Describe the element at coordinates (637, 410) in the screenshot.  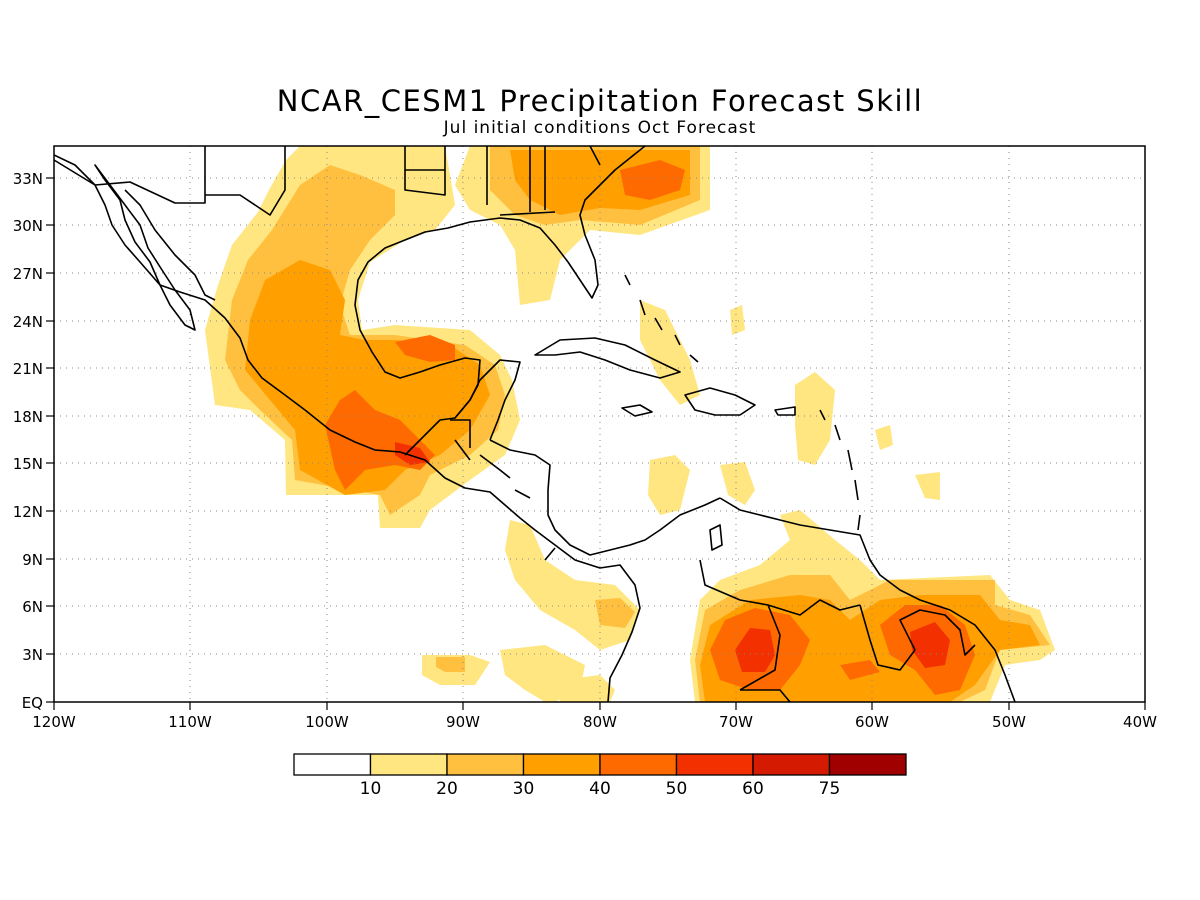
I see `coastline-jamaica` at that location.